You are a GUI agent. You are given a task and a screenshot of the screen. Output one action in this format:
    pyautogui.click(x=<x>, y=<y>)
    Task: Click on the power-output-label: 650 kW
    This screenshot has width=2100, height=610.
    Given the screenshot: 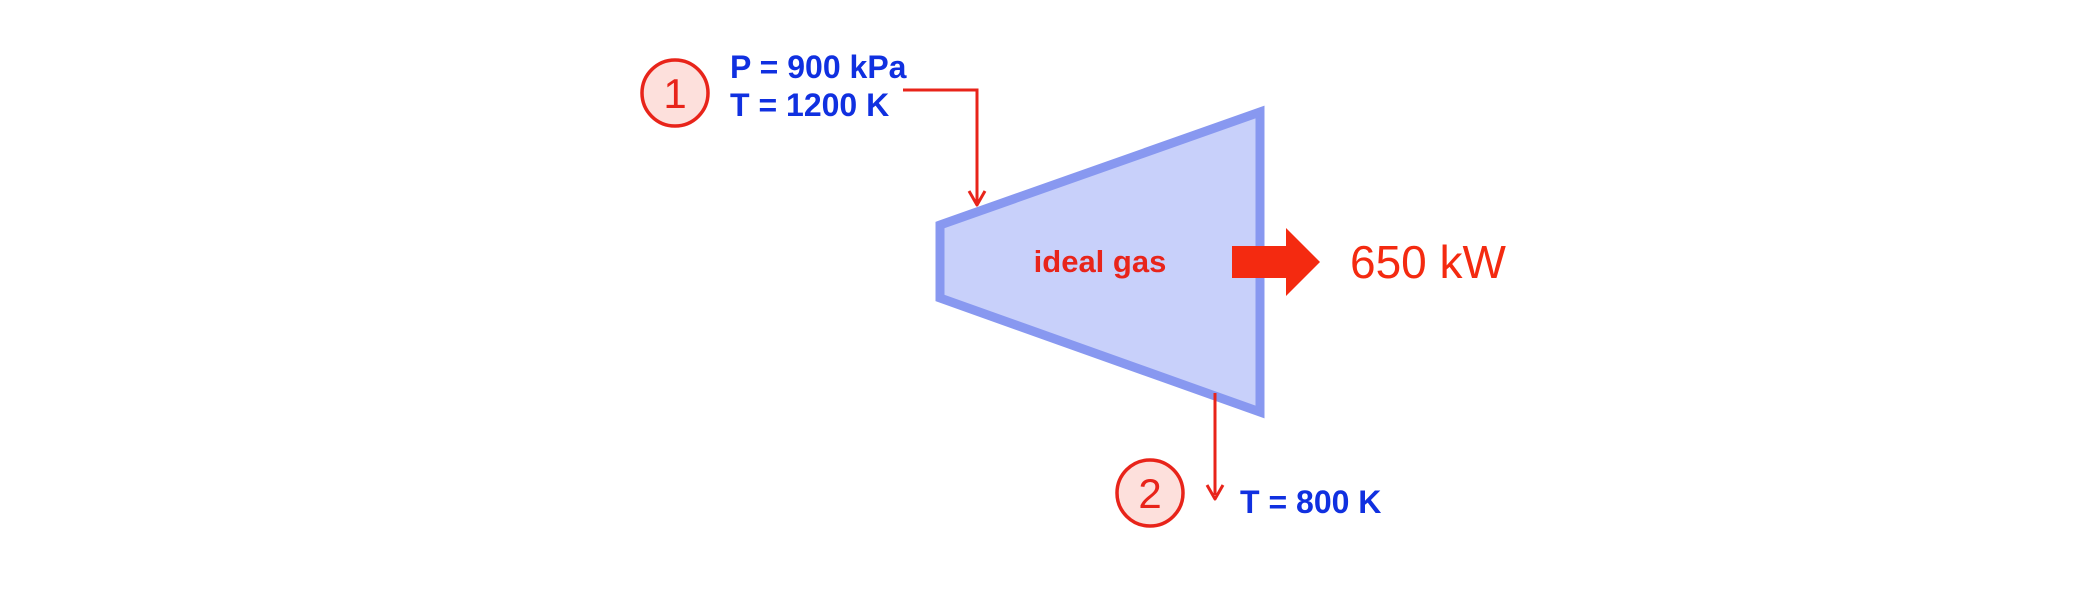 What is the action you would take?
    pyautogui.click(x=1428, y=262)
    